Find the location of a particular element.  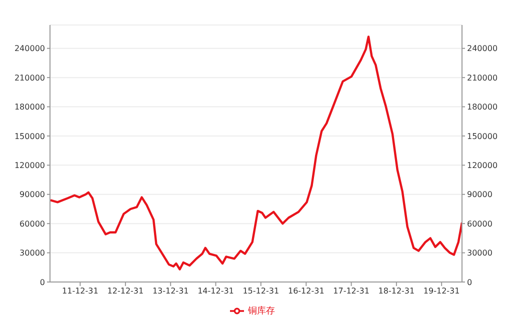

y-tick-label: 150000 is located at coordinates (29, 136).